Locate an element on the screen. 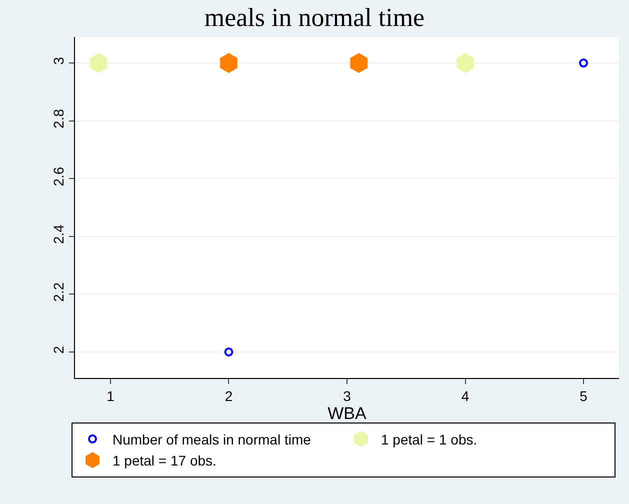  legend-label: 1 petal = 17 obs. is located at coordinates (164, 460).